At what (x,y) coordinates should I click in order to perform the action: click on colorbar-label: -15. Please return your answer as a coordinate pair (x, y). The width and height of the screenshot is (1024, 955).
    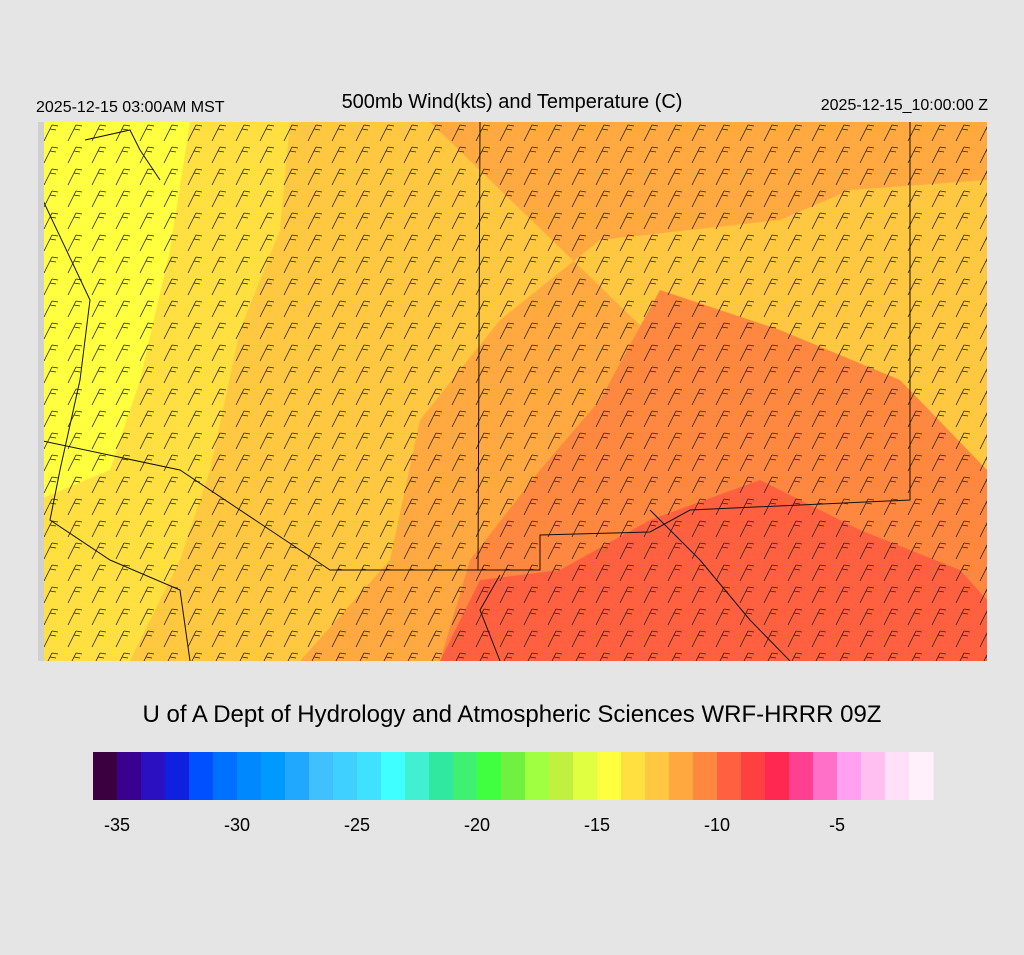
    Looking at the image, I should click on (597, 825).